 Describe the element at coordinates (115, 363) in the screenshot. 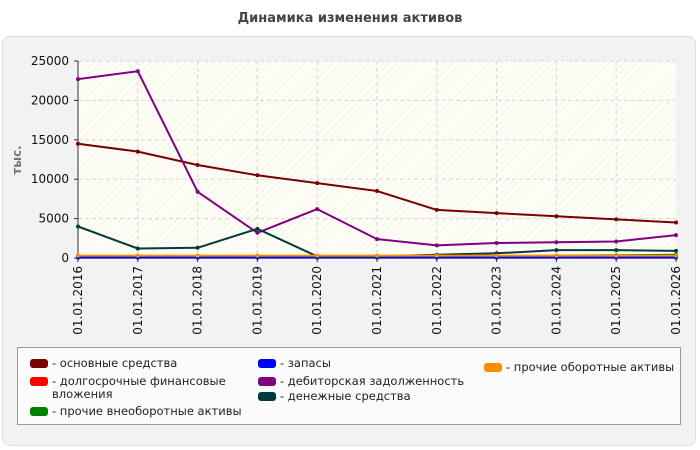

I see `legend-label: - основные средства` at that location.